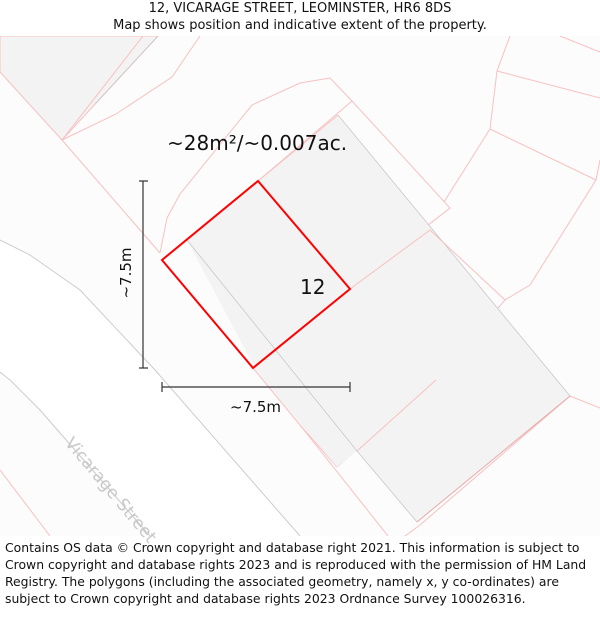 The height and width of the screenshot is (625, 600). I want to click on area-label: ~28m²/~0.007ac., so click(257, 143).